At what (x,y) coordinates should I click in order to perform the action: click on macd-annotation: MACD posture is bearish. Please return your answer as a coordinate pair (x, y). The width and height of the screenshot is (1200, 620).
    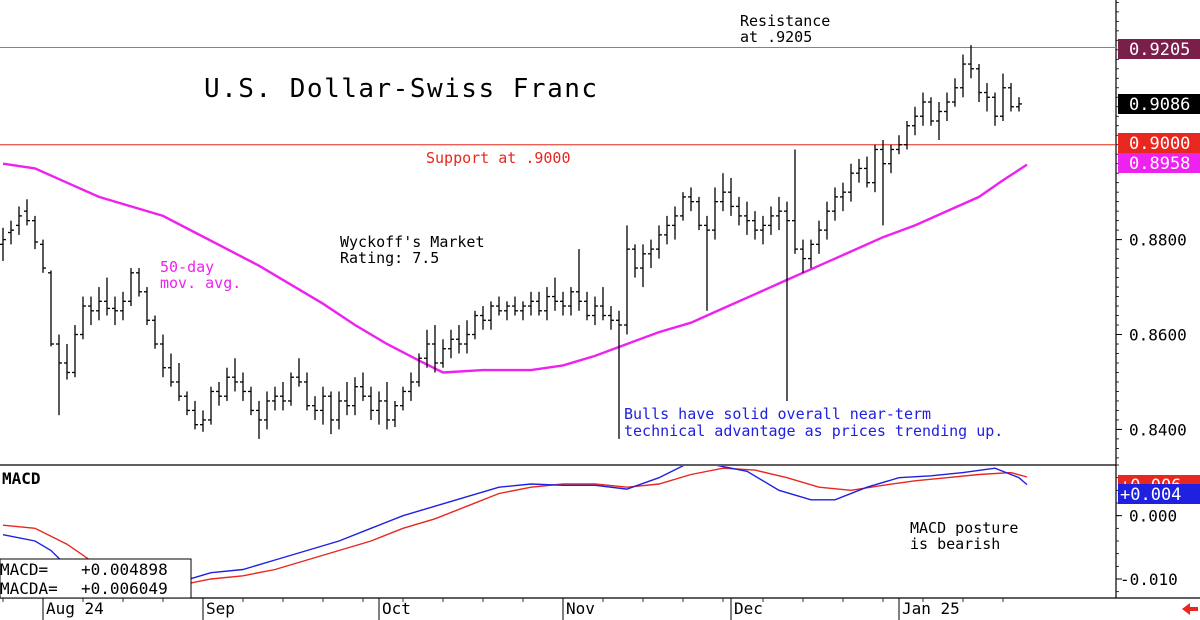
    Looking at the image, I should click on (964, 536).